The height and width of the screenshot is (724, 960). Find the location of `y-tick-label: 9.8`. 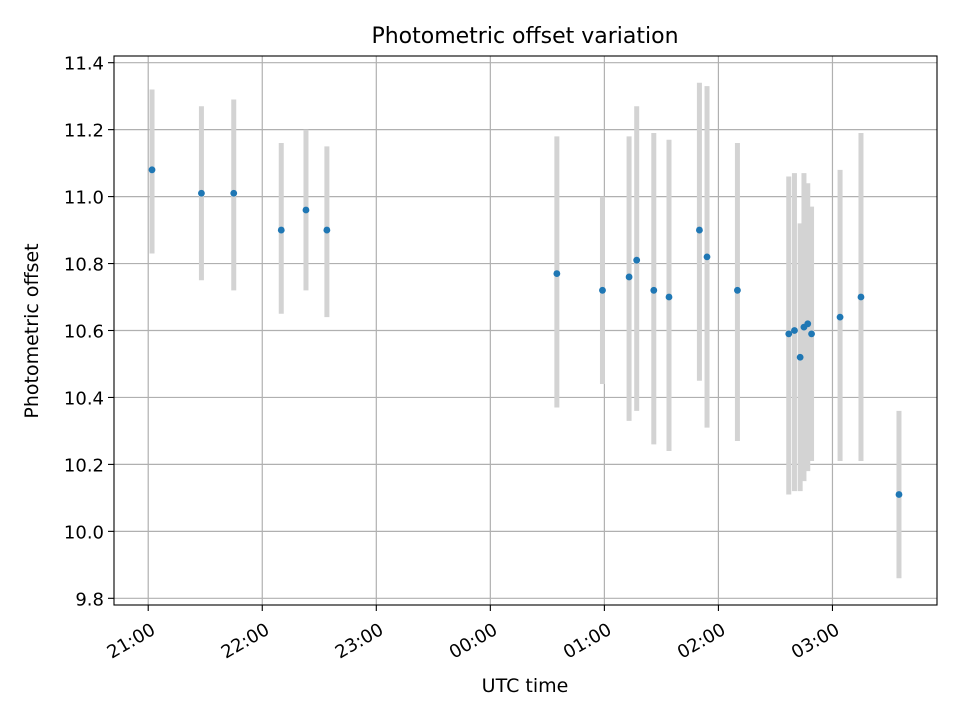

y-tick-label: 9.8 is located at coordinates (89, 599).